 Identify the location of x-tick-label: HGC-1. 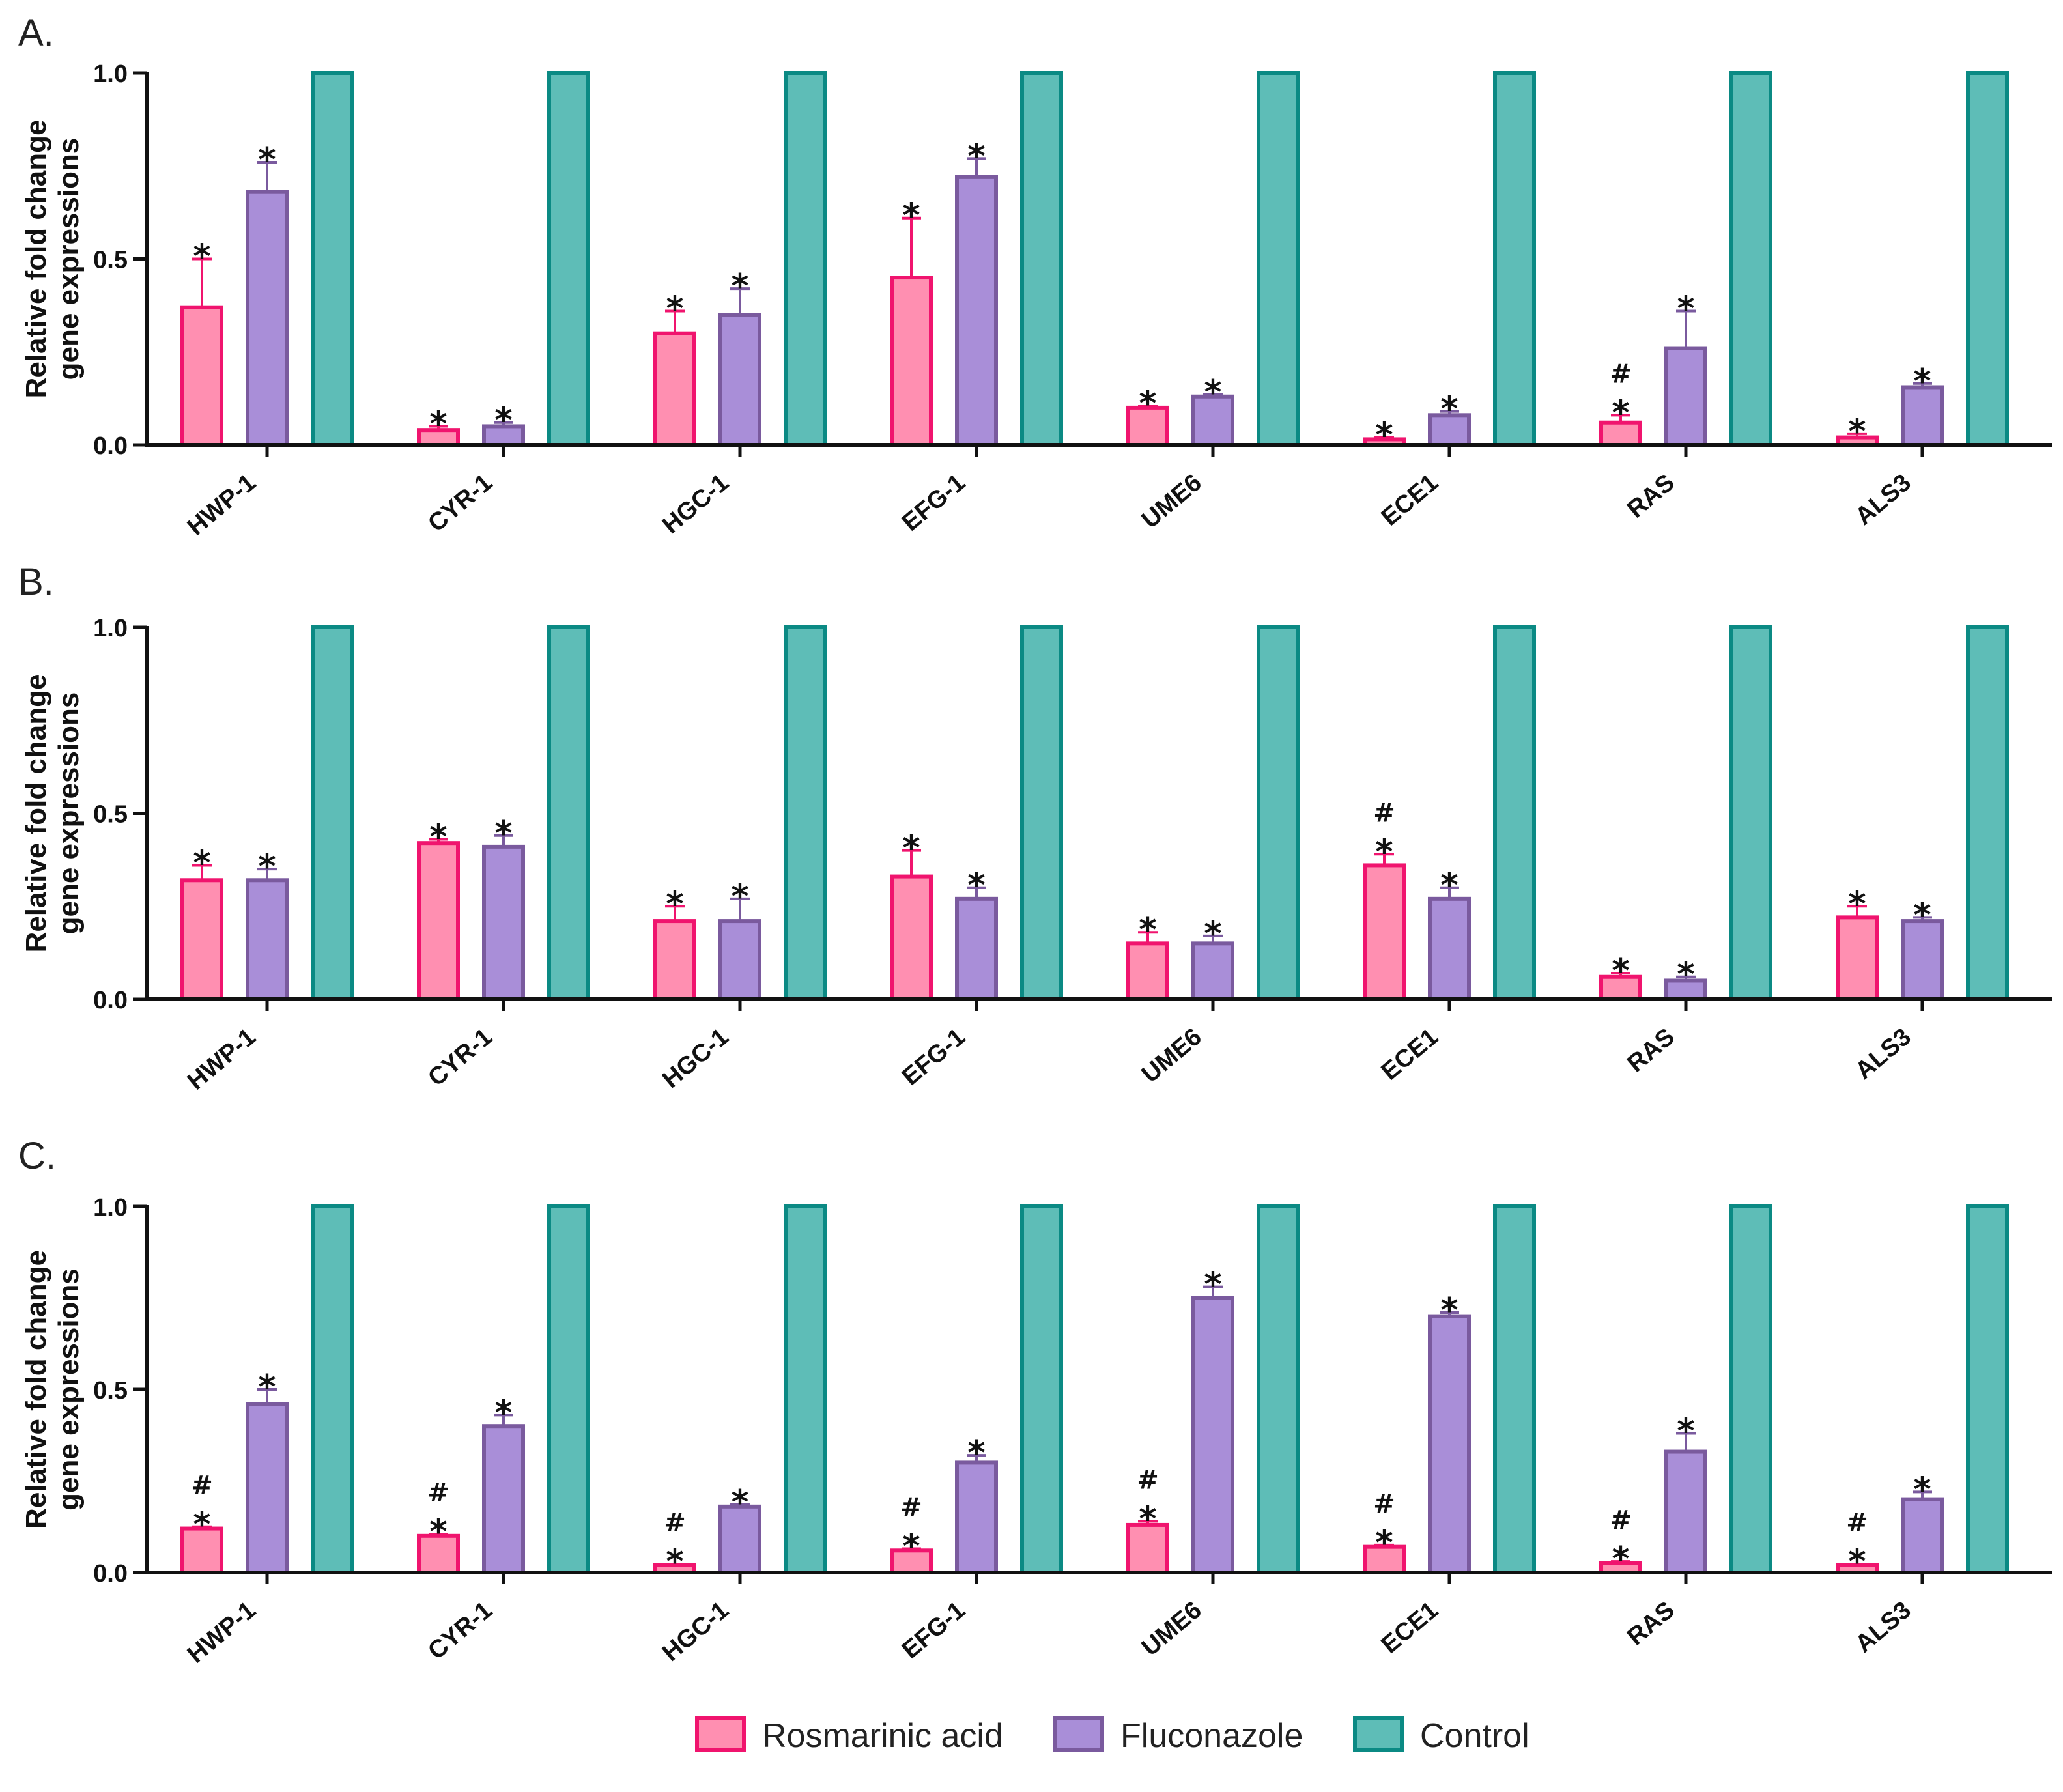
(695, 504).